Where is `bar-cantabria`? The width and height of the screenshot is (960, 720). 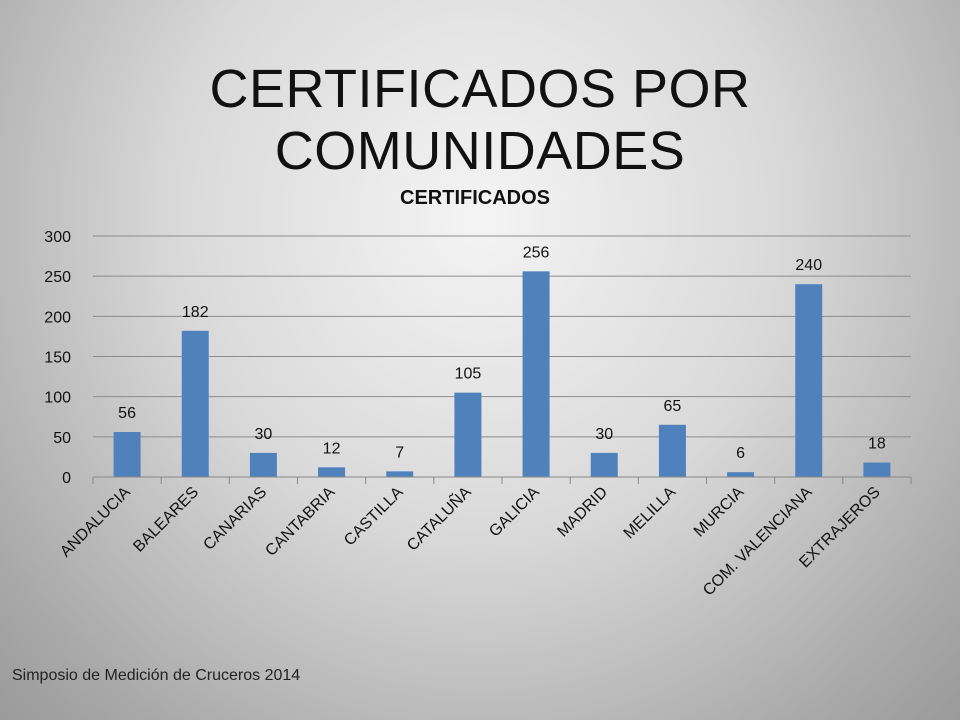 bar-cantabria is located at coordinates (332, 472).